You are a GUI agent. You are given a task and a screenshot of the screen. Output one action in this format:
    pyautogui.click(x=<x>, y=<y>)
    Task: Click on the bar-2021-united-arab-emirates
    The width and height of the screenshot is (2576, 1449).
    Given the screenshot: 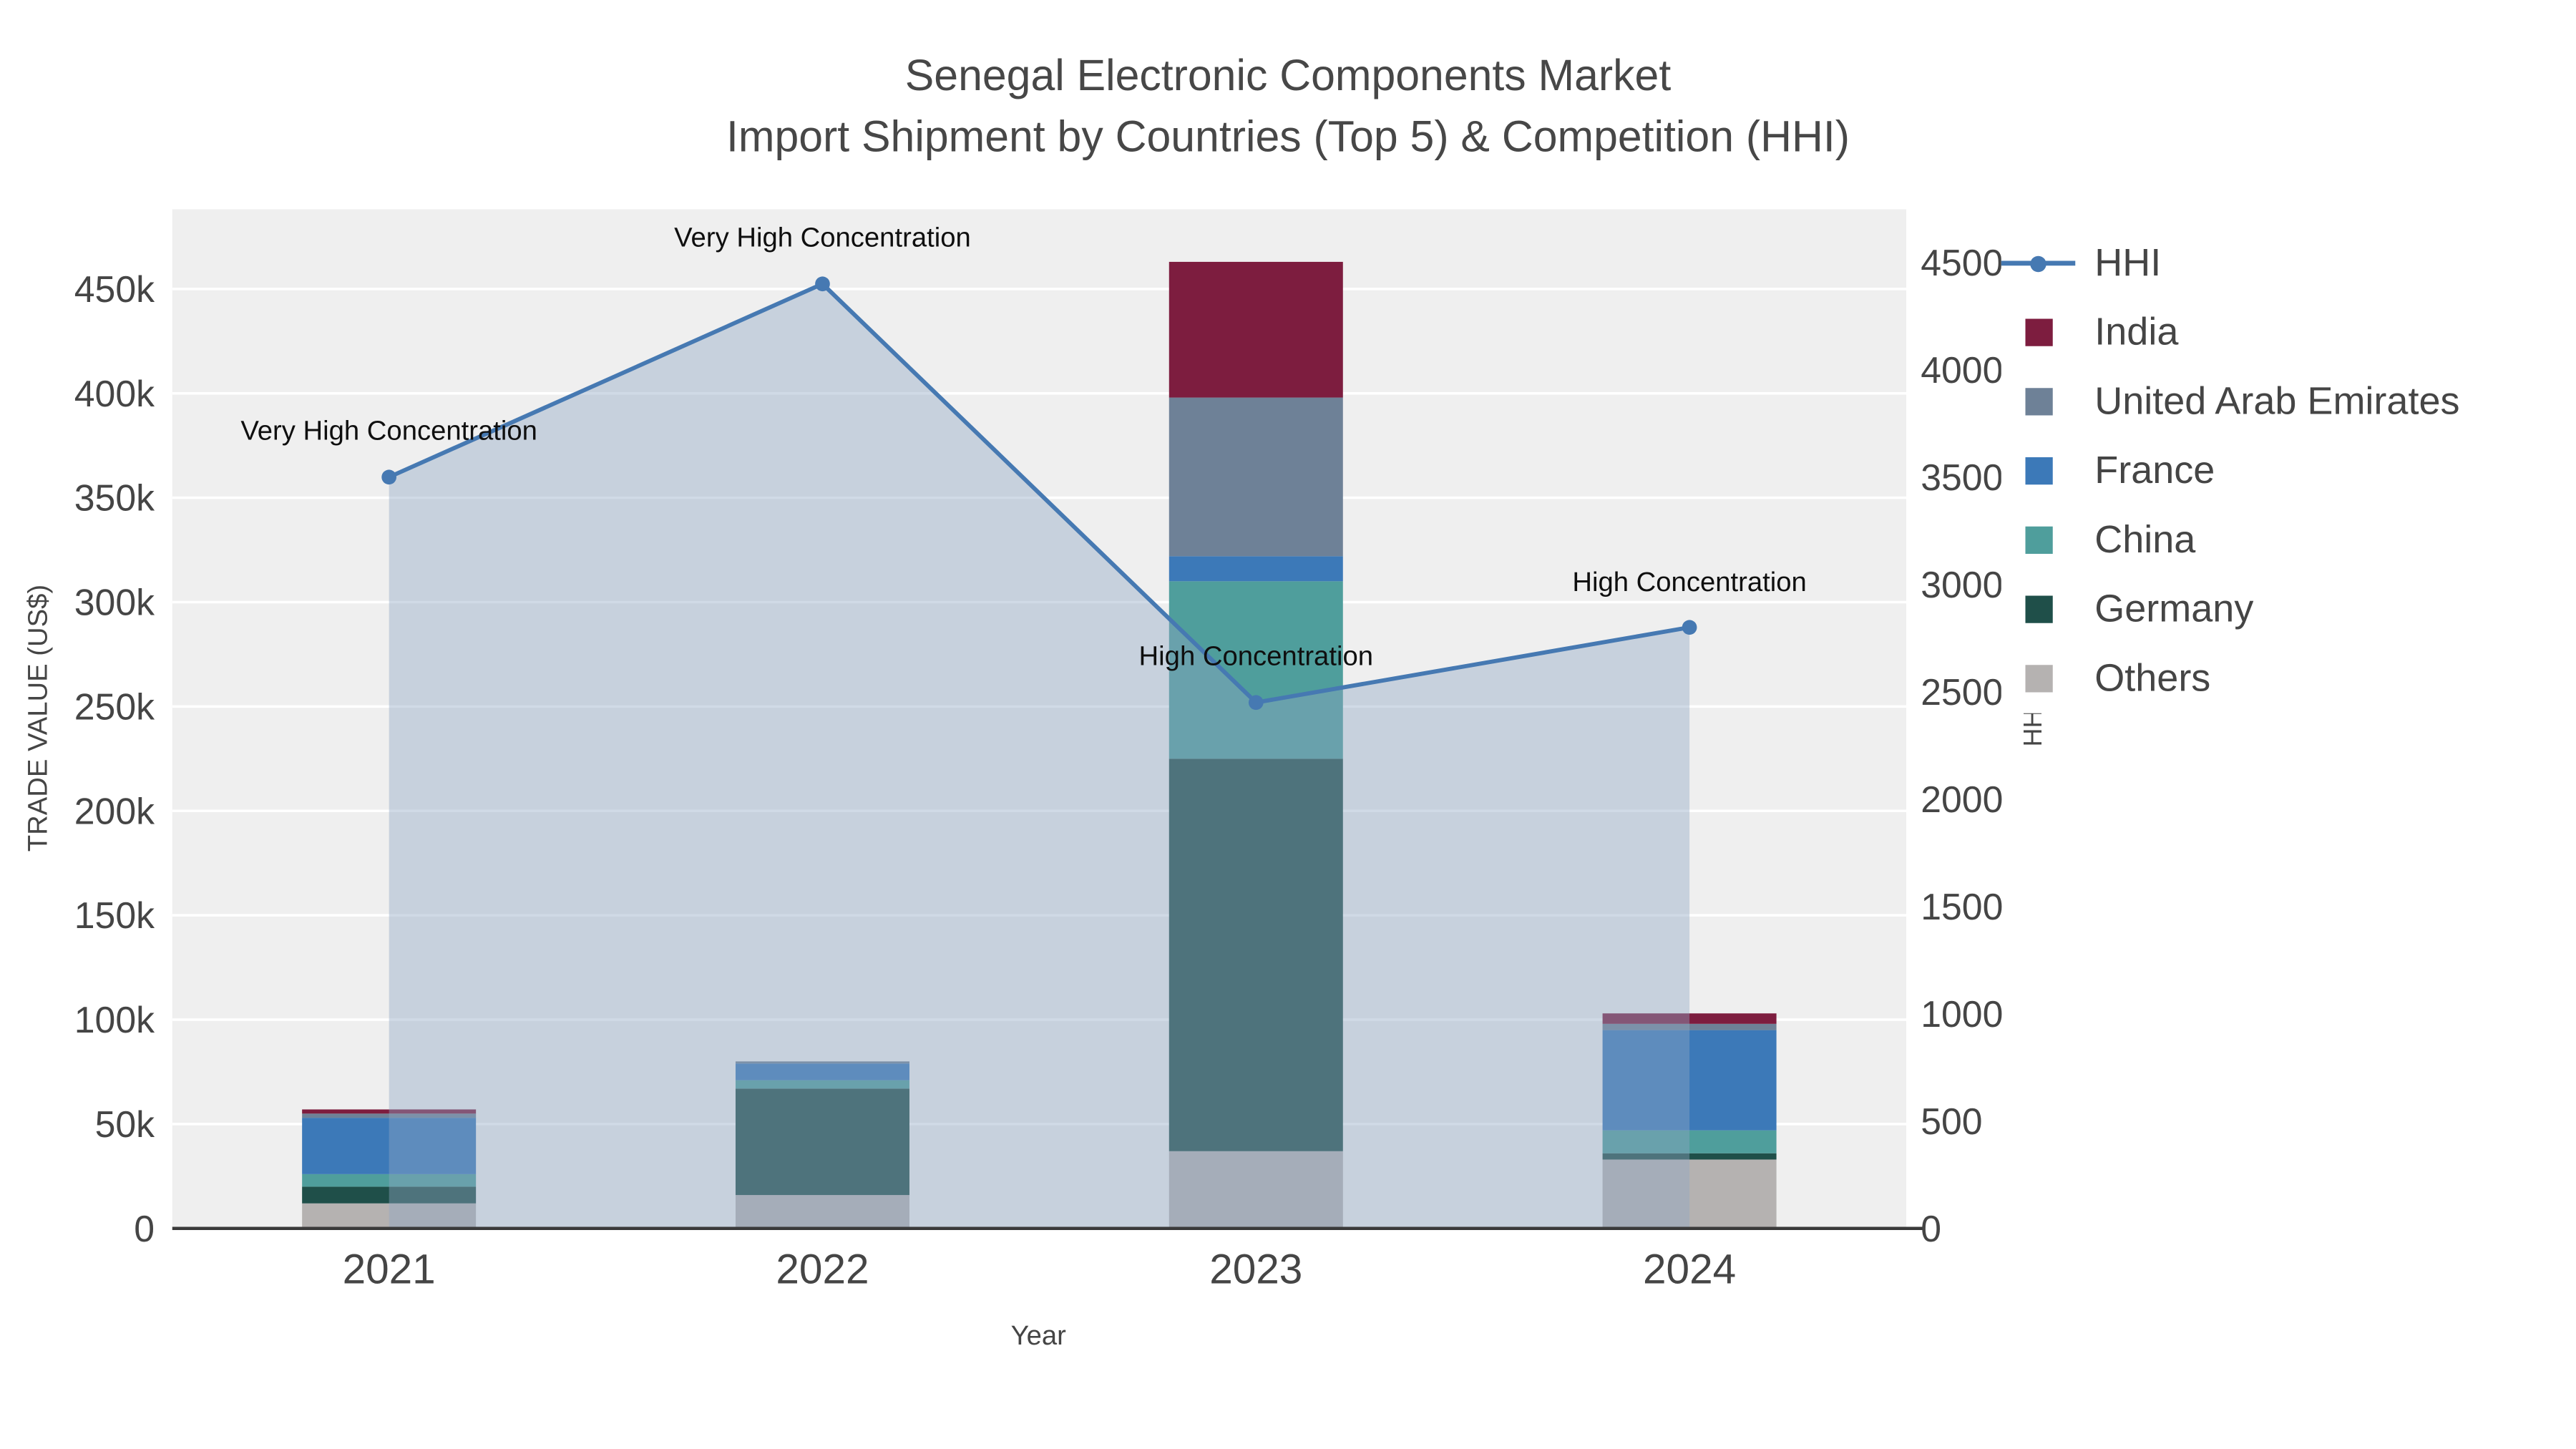 What is the action you would take?
    pyautogui.click(x=390, y=1115)
    